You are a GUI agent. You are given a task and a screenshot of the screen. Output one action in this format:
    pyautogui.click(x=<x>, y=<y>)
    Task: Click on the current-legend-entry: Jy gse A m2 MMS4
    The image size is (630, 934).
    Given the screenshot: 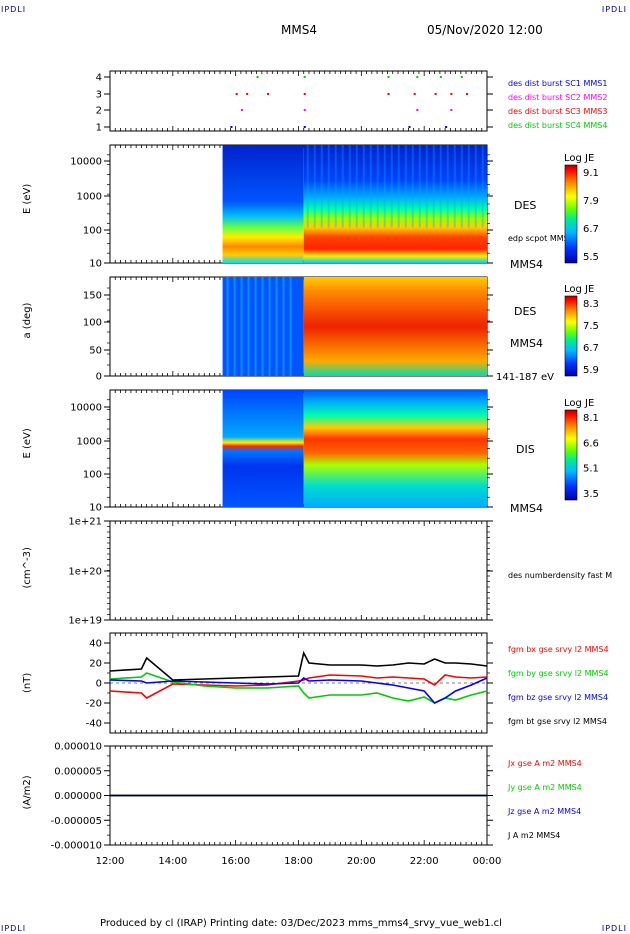 What is the action you would take?
    pyautogui.click(x=544, y=787)
    